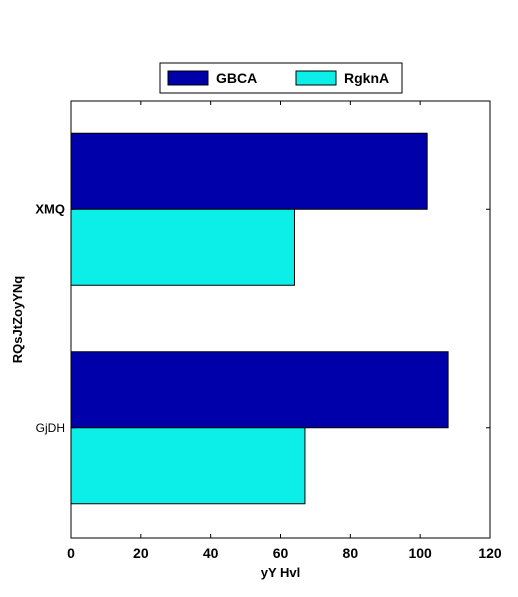 The height and width of the screenshot is (597, 518). Describe the element at coordinates (420, 553) in the screenshot. I see `x-tick-label: 100` at that location.